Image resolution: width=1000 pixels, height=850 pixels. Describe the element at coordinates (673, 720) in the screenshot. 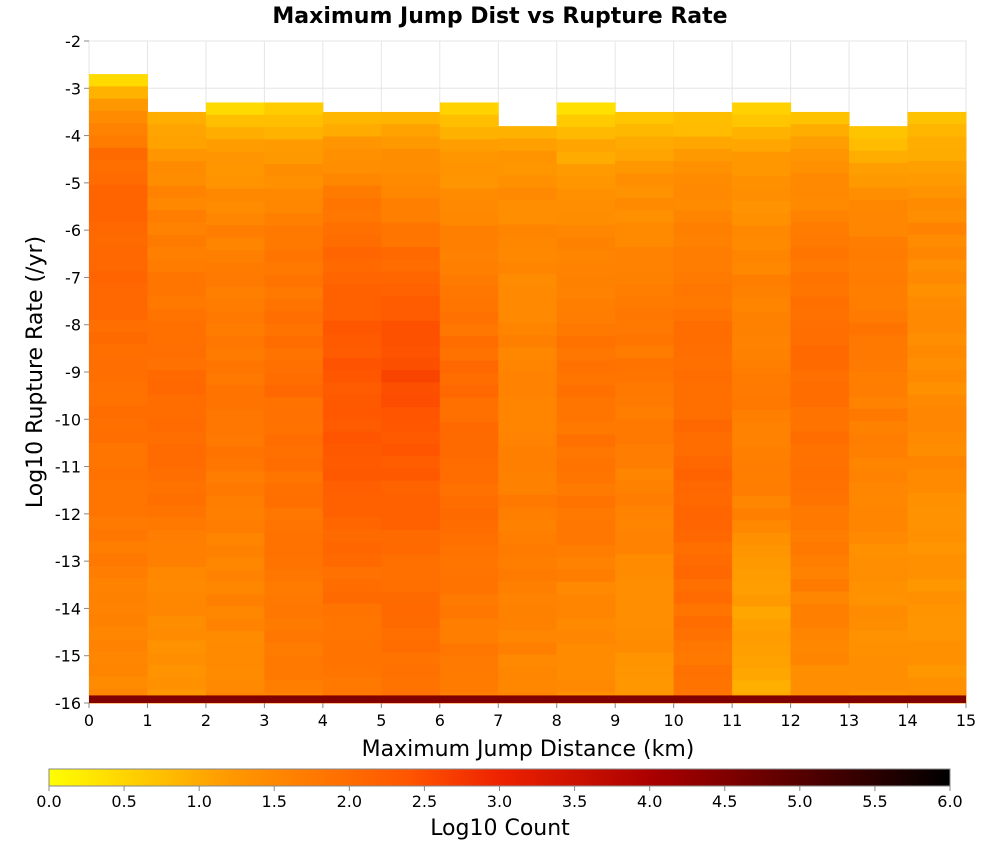

I see `x-tick-label: 10` at that location.